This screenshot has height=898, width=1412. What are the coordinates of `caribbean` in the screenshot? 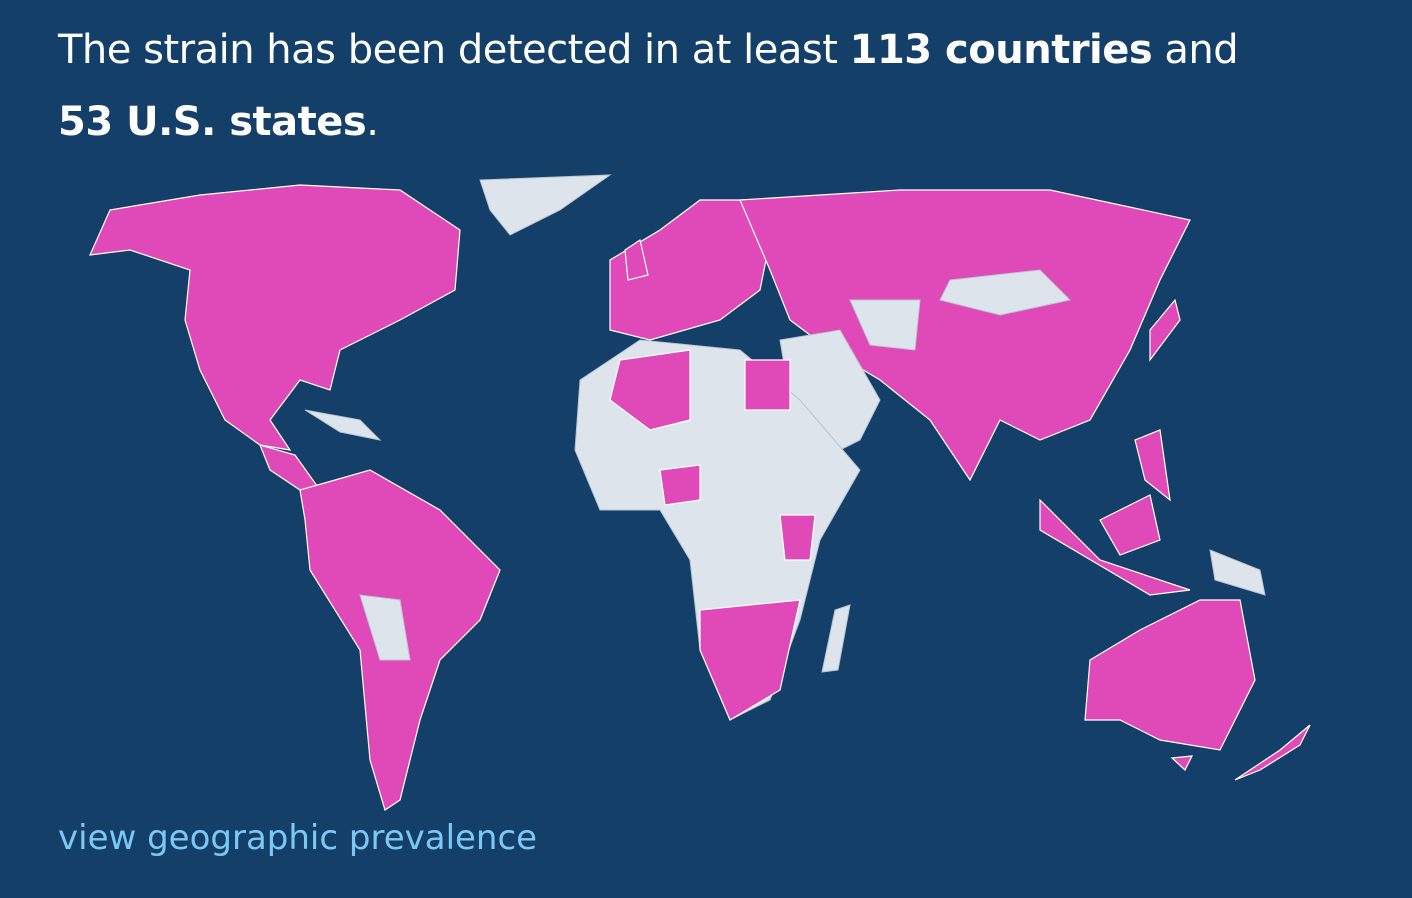 It's located at (343, 425).